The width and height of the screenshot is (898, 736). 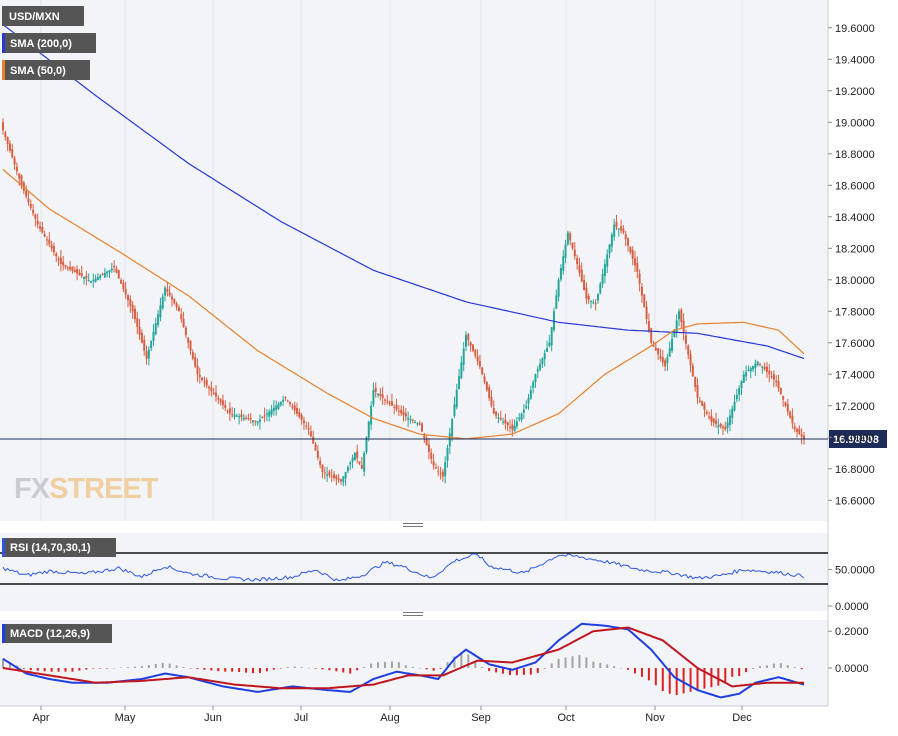 I want to click on legend-sma50: SMA (50,0), so click(x=46, y=70).